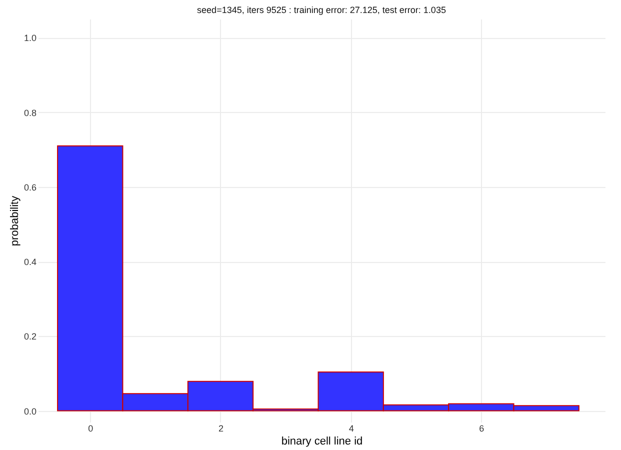 The image size is (621, 450). What do you see at coordinates (30, 411) in the screenshot?
I see `y-tick-label: 0.0` at bounding box center [30, 411].